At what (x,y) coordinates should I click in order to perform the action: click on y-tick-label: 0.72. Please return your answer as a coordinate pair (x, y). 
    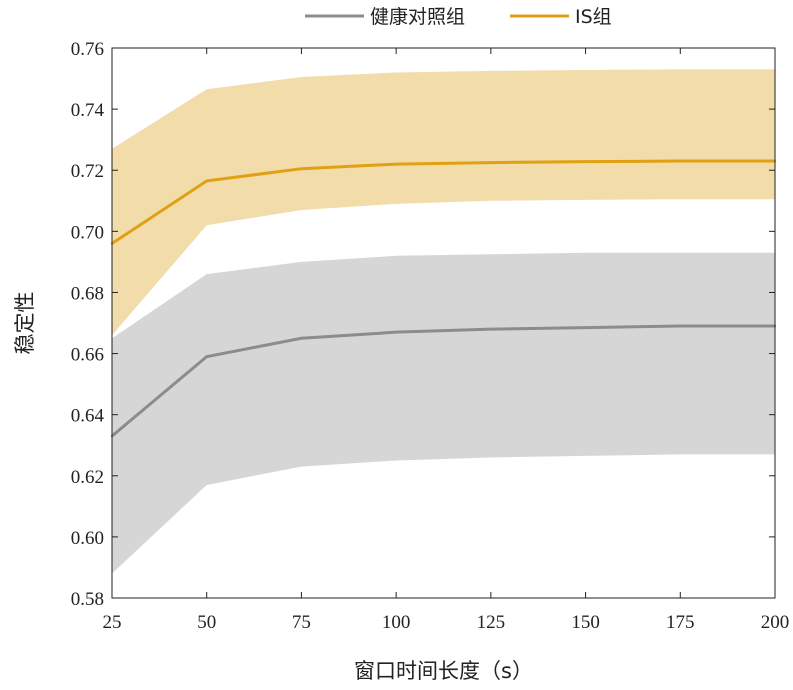
    Looking at the image, I should click on (87, 171).